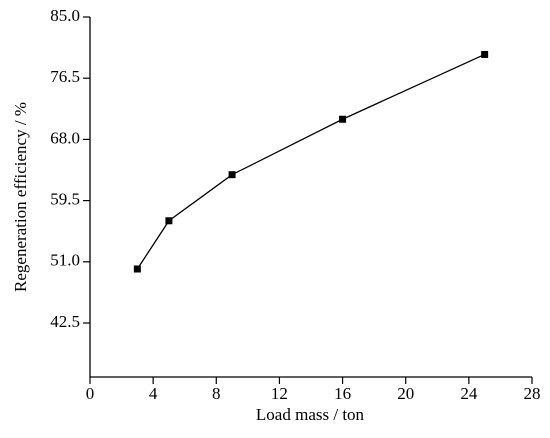 The height and width of the screenshot is (438, 550). I want to click on x-tick-label: 0, so click(90, 393).